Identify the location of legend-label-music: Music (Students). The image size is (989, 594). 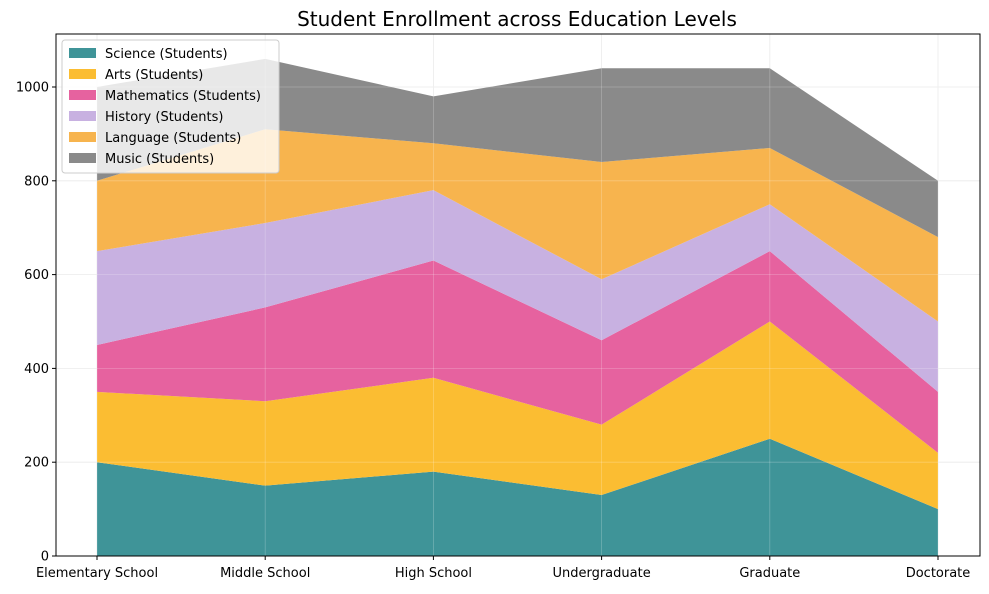
(159, 159).